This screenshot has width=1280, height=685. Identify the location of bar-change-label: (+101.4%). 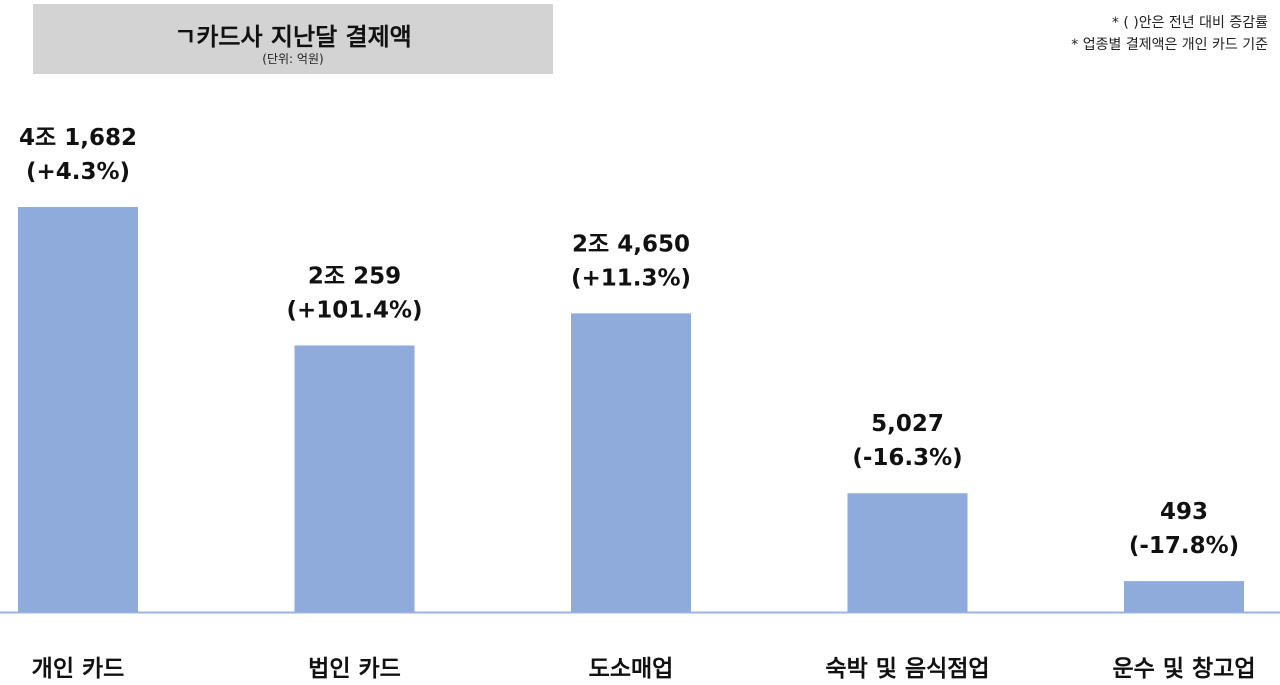
(354, 310).